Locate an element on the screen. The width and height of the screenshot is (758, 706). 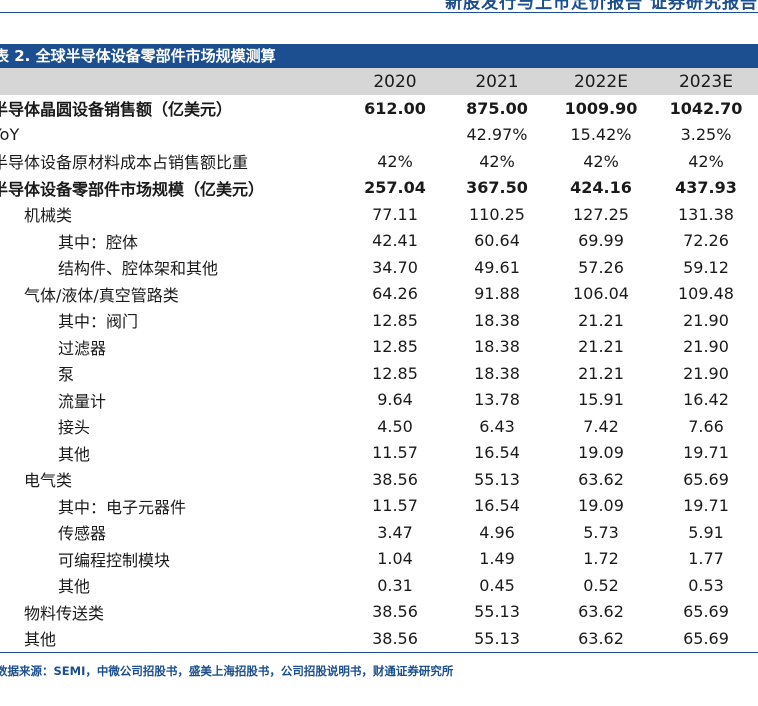
cell-value: 5.91 is located at coordinates (706, 532).